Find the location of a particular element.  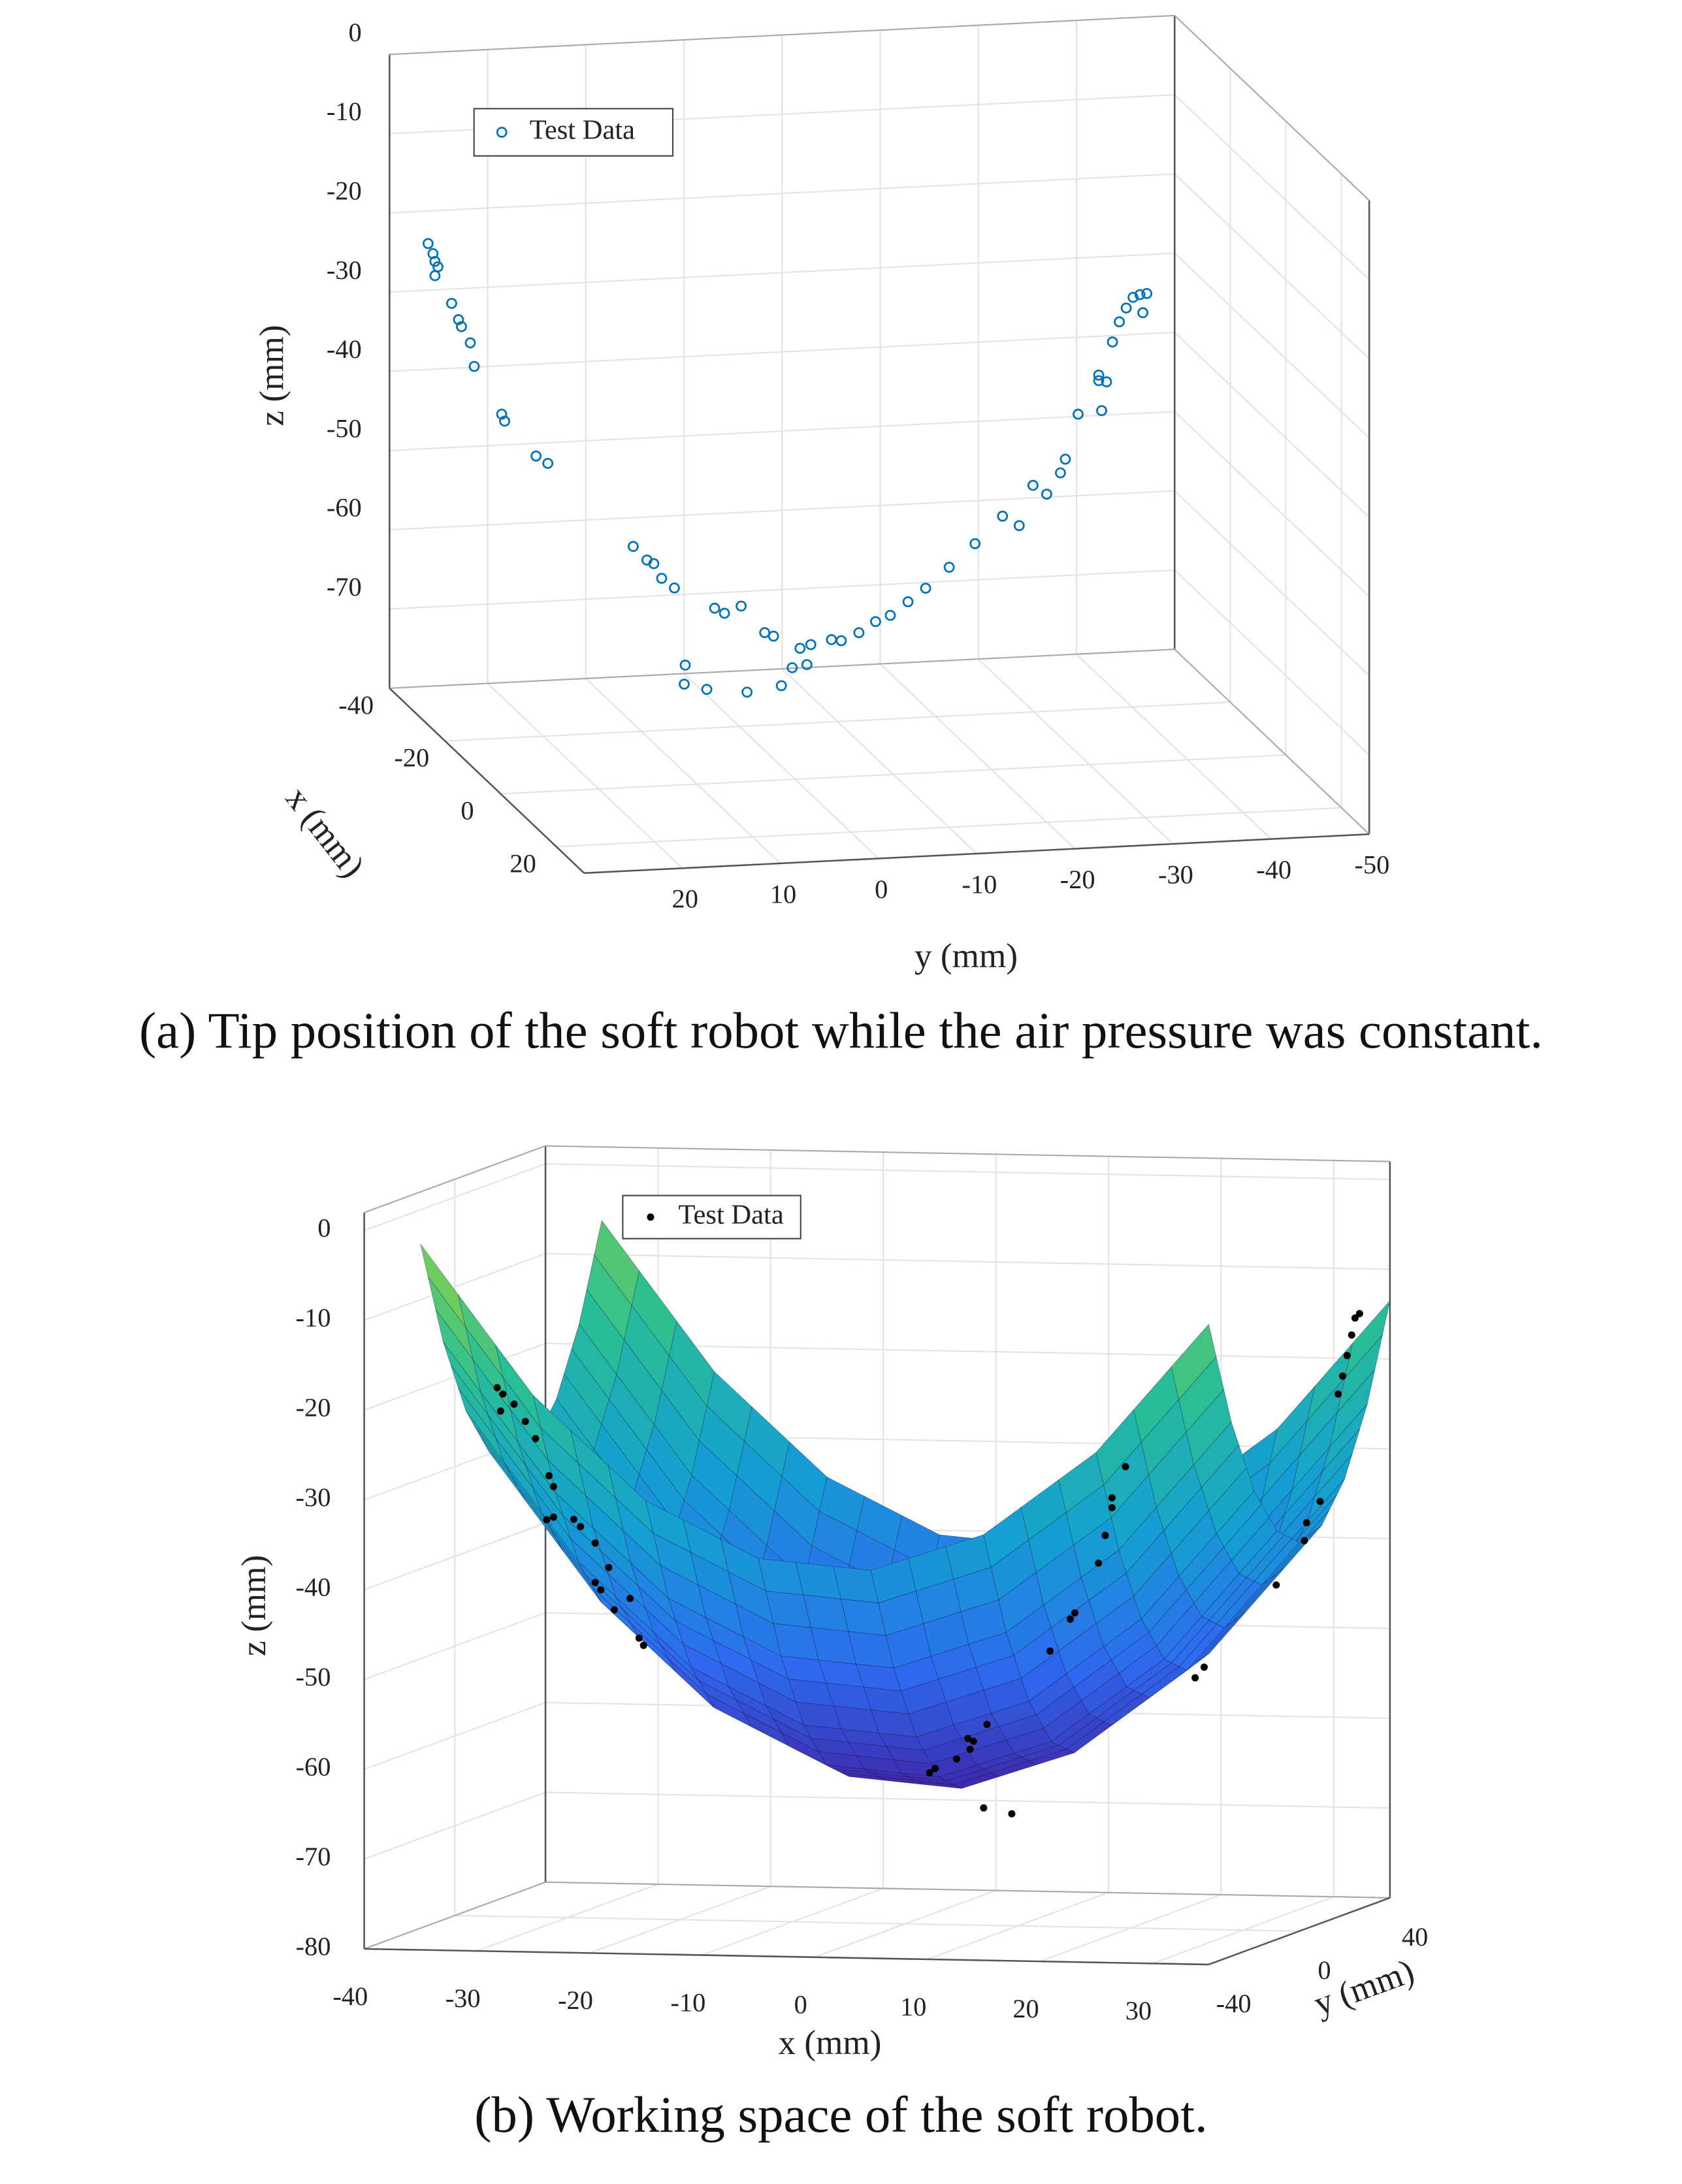

x-tick-label: 10 is located at coordinates (913, 2006).